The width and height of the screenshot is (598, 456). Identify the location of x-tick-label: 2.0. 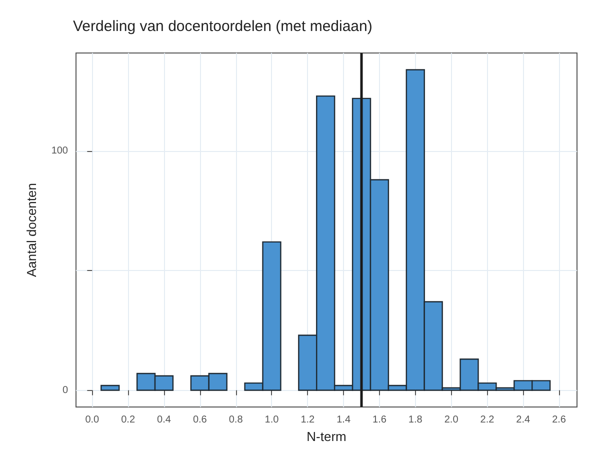
(451, 420).